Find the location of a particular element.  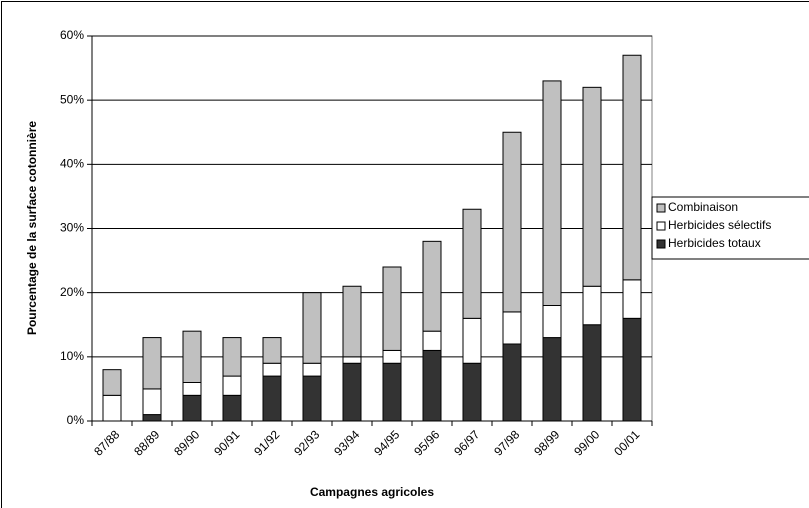

legend-label: Combinaison is located at coordinates (703, 207).